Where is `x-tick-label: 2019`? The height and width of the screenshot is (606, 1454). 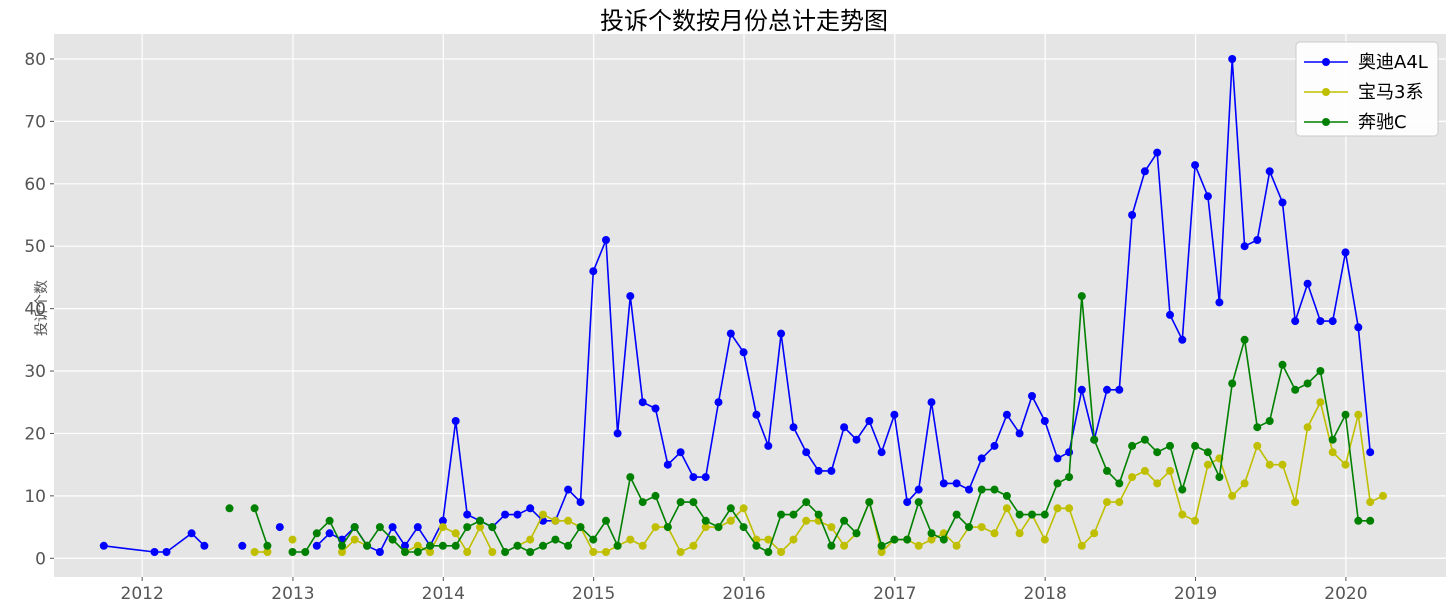
x-tick-label: 2019 is located at coordinates (1195, 594).